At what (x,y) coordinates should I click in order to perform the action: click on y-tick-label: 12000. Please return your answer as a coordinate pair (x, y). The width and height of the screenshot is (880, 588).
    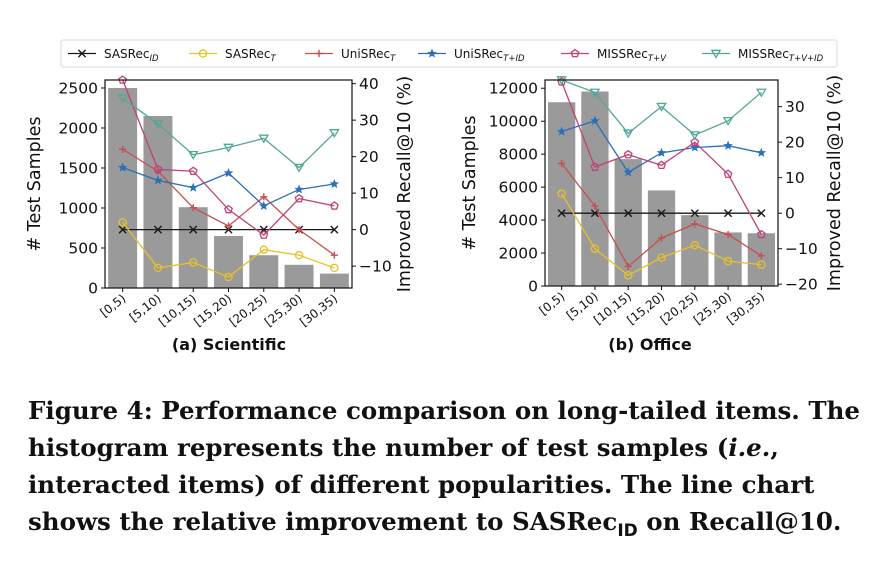
    Looking at the image, I should click on (513, 89).